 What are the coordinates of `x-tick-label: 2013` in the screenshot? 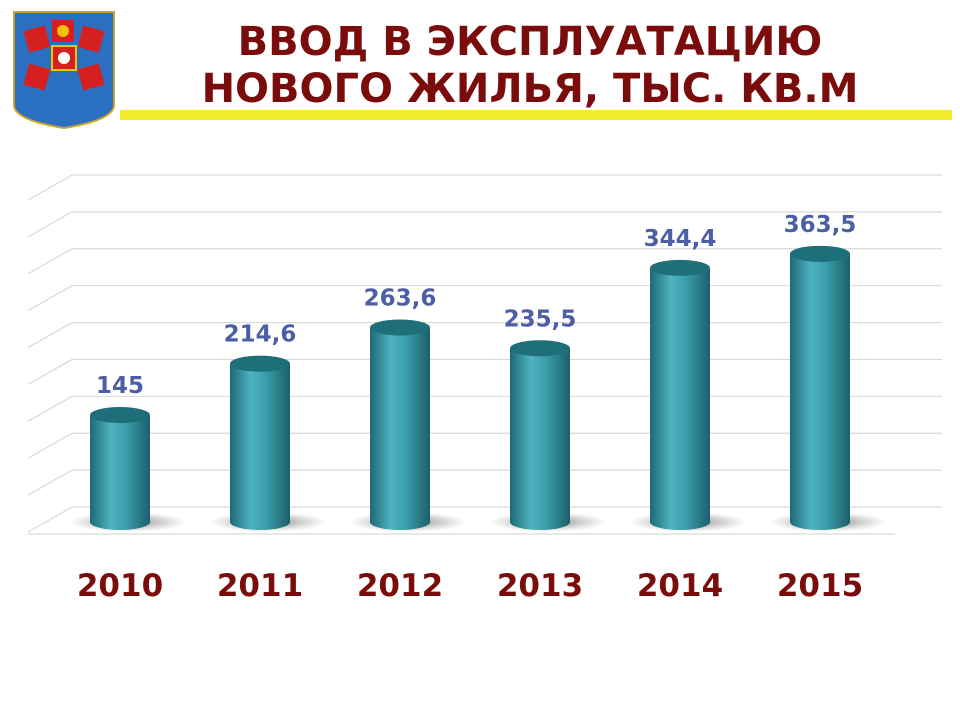 It's located at (540, 586).